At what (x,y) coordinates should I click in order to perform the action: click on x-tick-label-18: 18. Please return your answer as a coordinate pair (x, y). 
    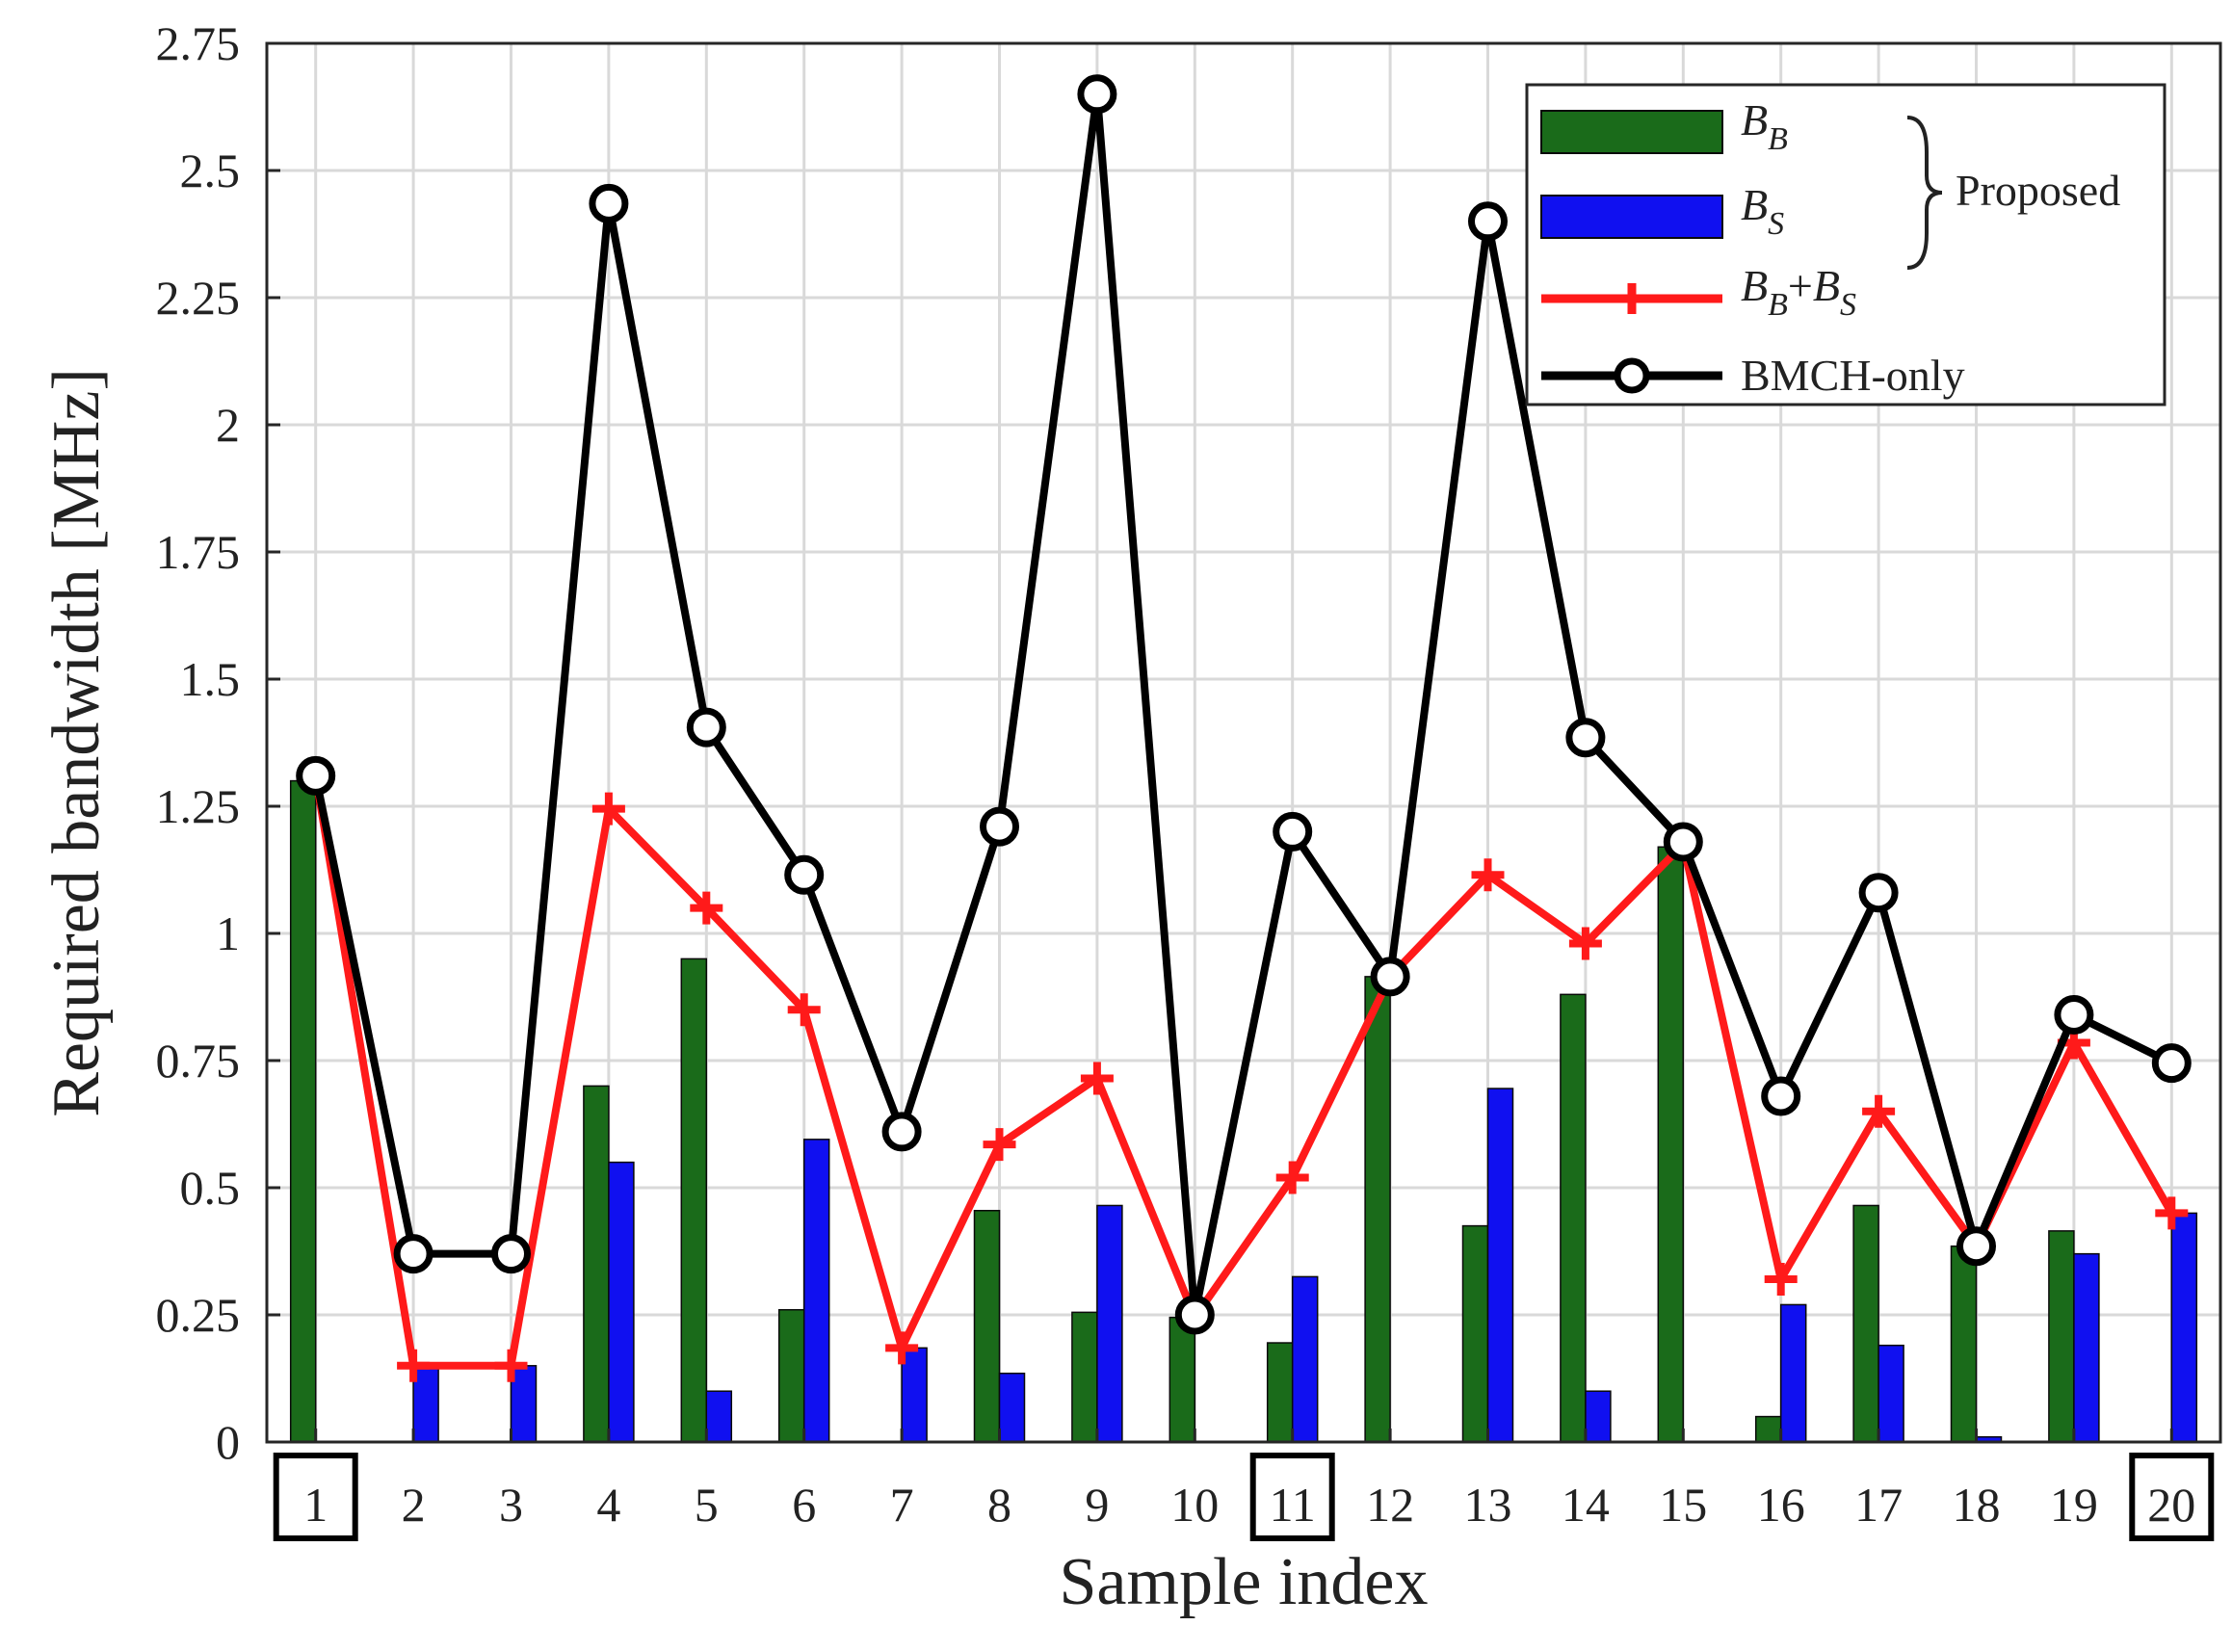
    Looking at the image, I should click on (1977, 1505).